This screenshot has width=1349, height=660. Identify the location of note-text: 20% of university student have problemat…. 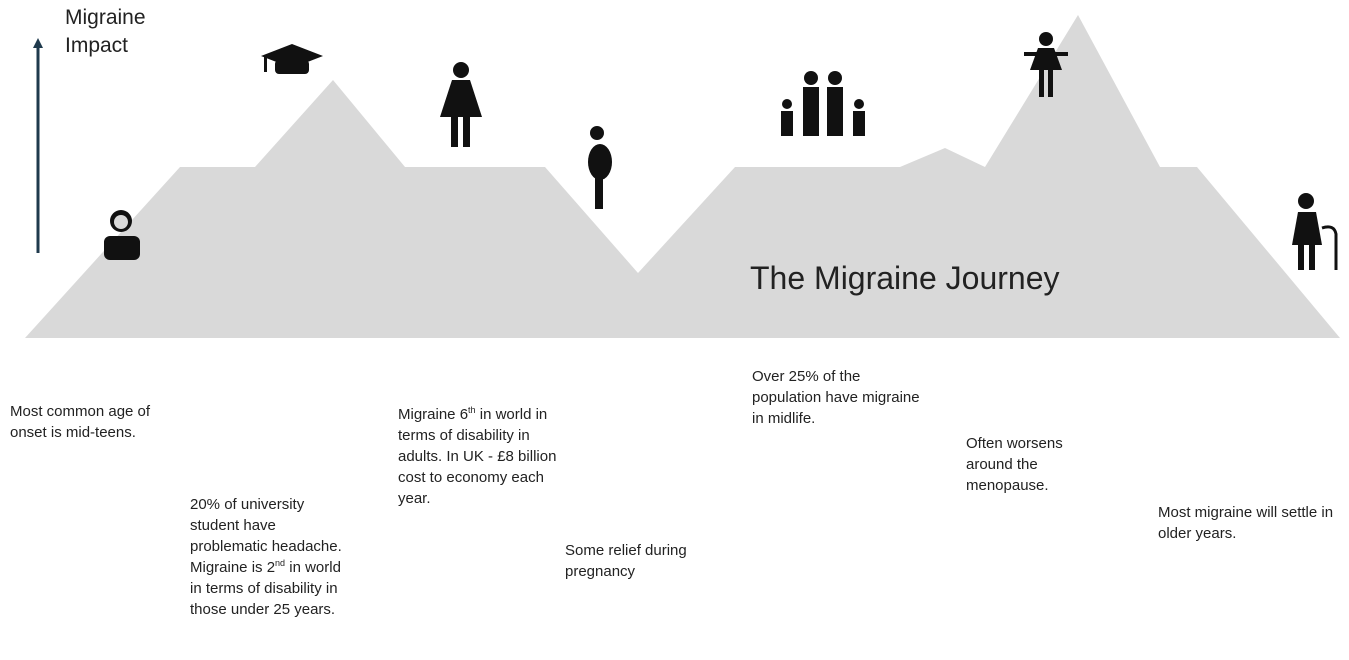
(266, 536).